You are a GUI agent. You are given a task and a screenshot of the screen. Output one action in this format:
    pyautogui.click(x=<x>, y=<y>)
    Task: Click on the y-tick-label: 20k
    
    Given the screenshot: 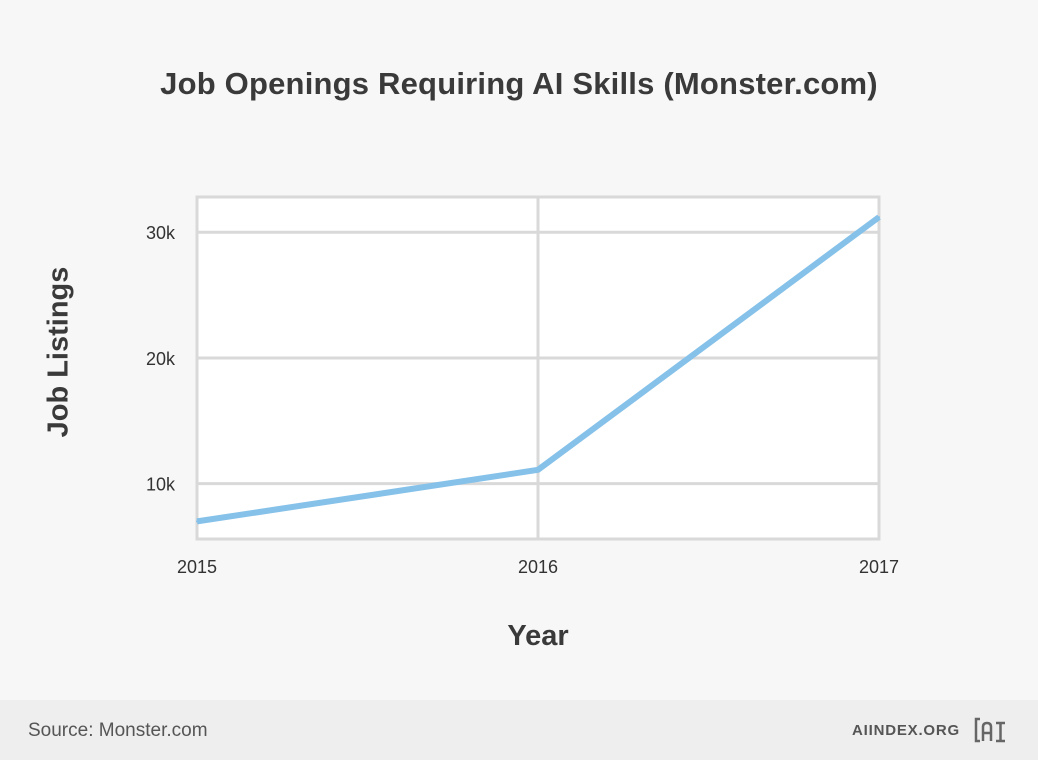 What is the action you would take?
    pyautogui.click(x=161, y=359)
    